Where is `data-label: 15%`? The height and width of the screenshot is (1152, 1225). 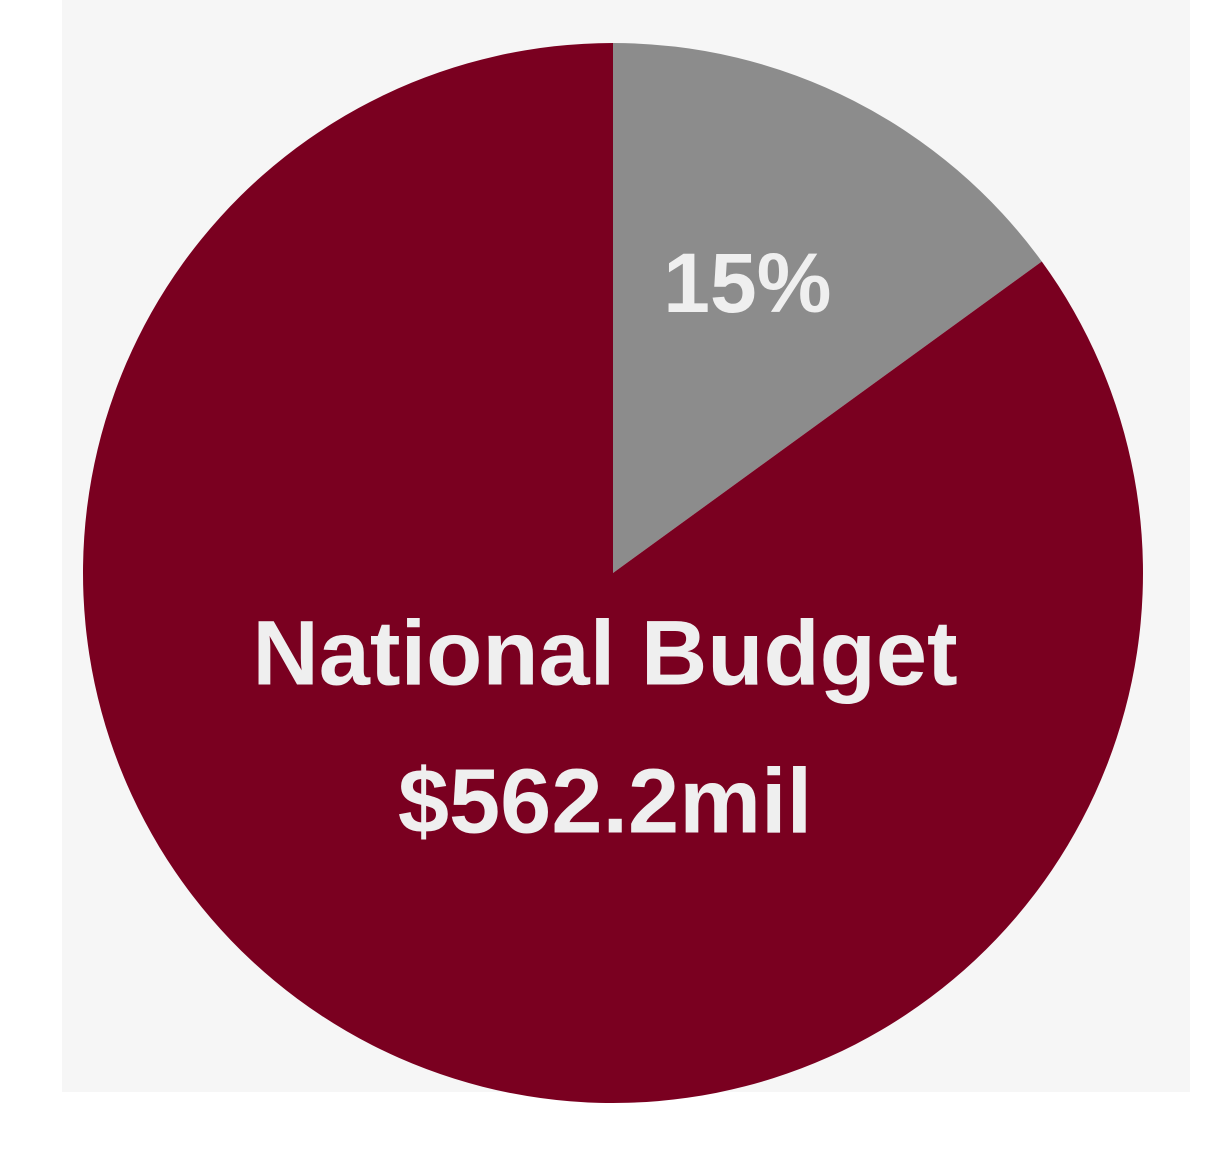
data-label: 15% is located at coordinates (747, 283).